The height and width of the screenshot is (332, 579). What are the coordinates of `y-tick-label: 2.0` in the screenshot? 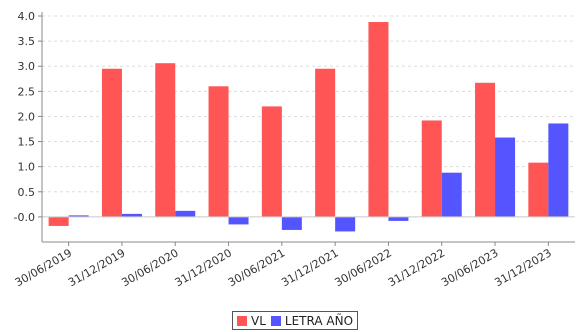 It's located at (27, 116).